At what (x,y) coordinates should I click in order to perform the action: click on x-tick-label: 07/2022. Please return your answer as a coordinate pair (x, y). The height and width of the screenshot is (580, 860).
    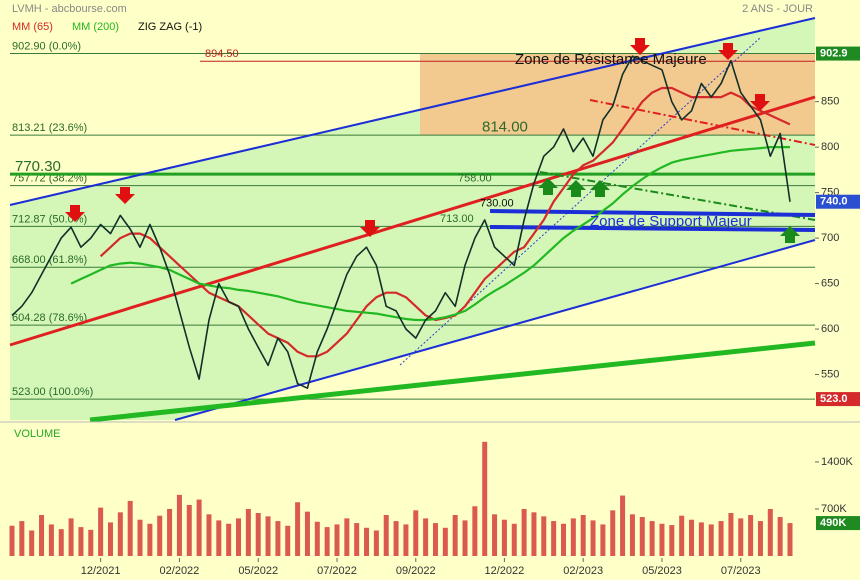
    Looking at the image, I should click on (337, 571).